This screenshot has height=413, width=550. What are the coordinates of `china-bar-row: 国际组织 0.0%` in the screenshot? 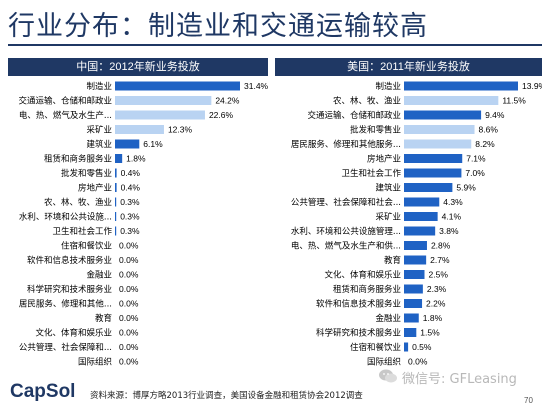 It's located at (108, 362).